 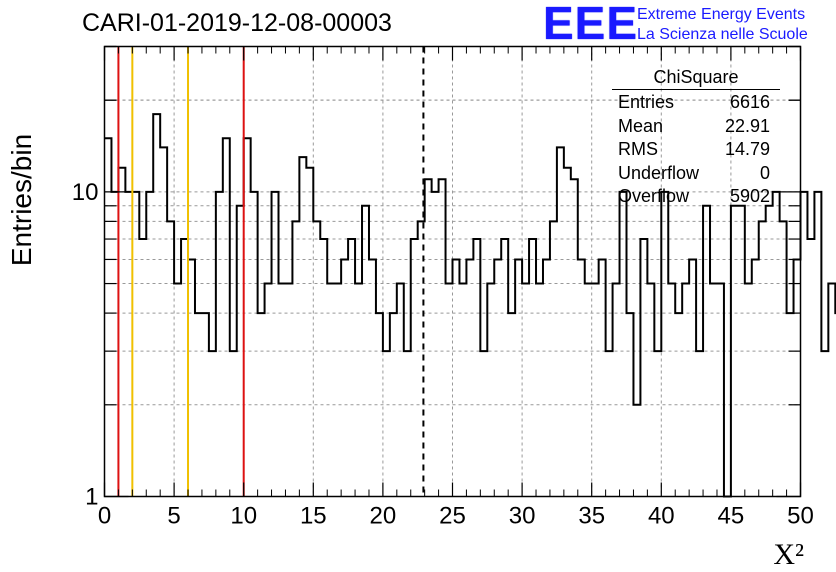 What do you see at coordinates (654, 196) in the screenshot?
I see `stats-label: Overflow` at bounding box center [654, 196].